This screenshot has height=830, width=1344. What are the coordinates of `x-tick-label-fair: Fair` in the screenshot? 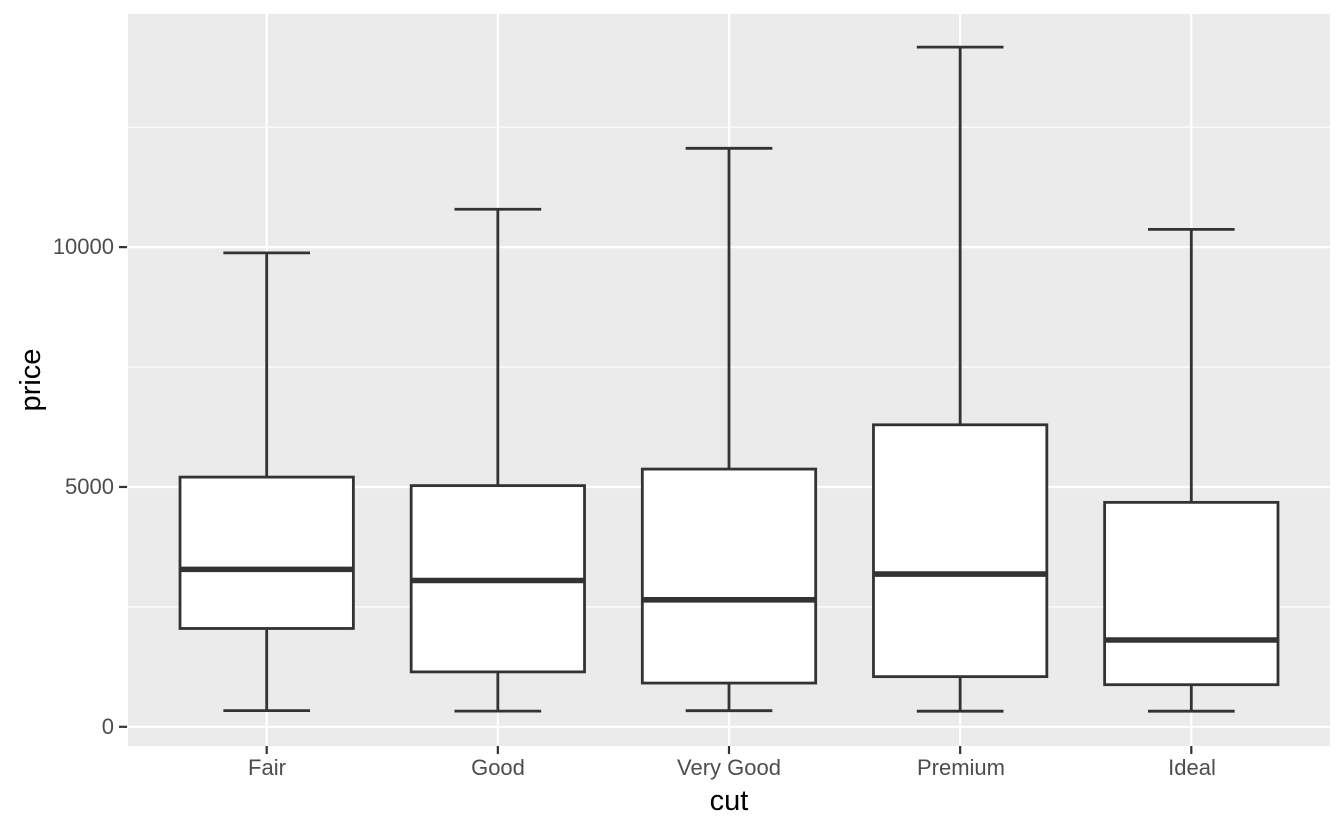 It's located at (267, 767).